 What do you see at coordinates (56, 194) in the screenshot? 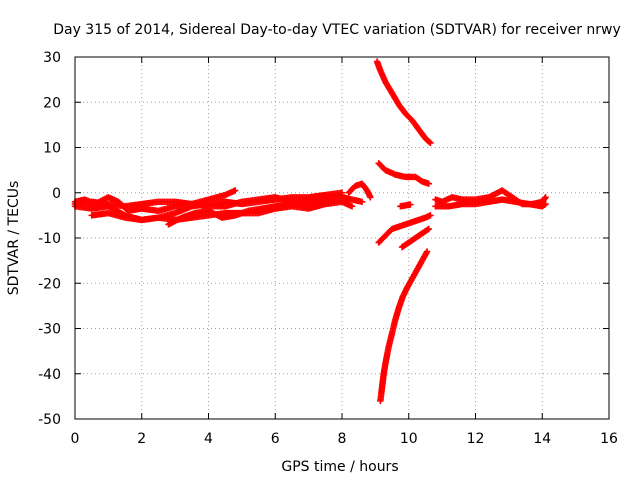
I see `y-tick-label: 0` at bounding box center [56, 194].